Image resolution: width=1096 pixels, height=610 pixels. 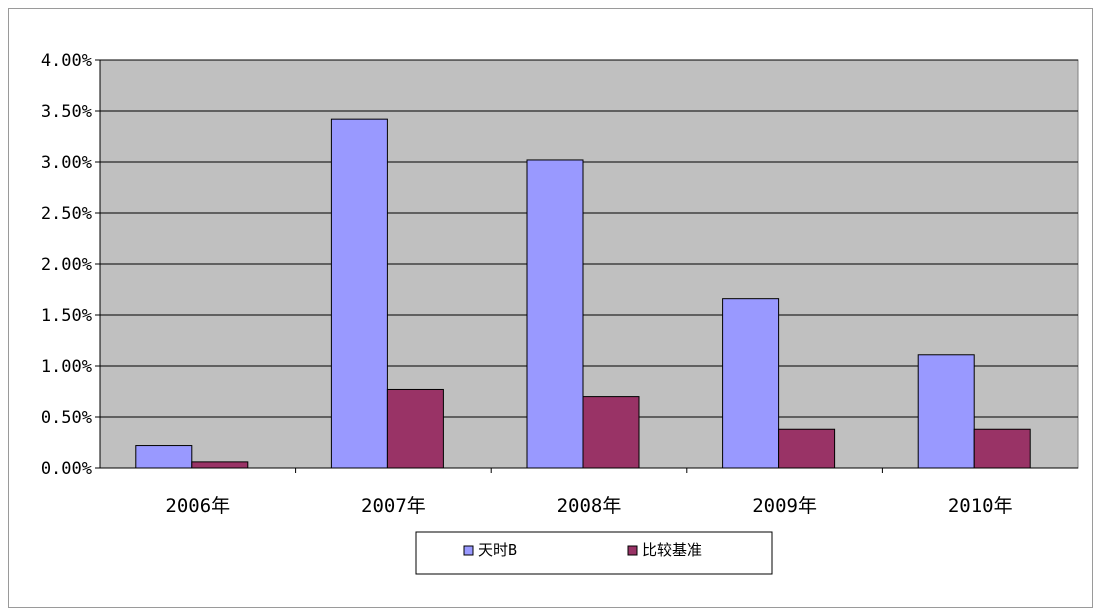 What do you see at coordinates (66, 367) in the screenshot?
I see `y-tick-label: 1.00%` at bounding box center [66, 367].